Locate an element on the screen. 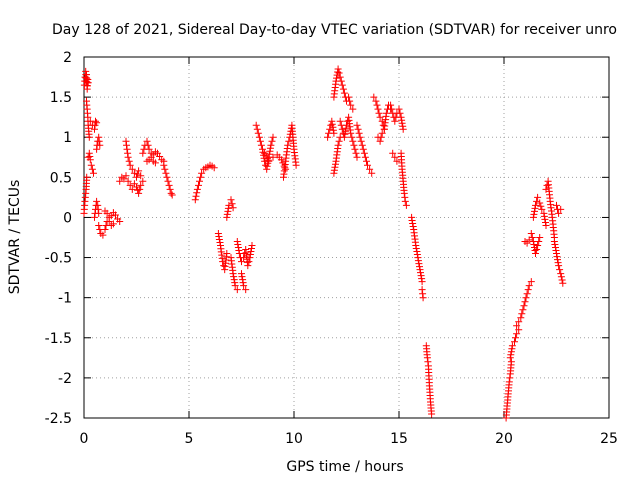  y-tick-label: -1.5 is located at coordinates (58, 339).